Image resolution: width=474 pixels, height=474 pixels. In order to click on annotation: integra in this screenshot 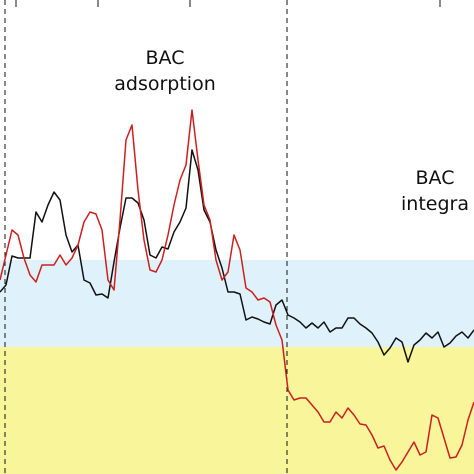, I will do `click(435, 204)`.